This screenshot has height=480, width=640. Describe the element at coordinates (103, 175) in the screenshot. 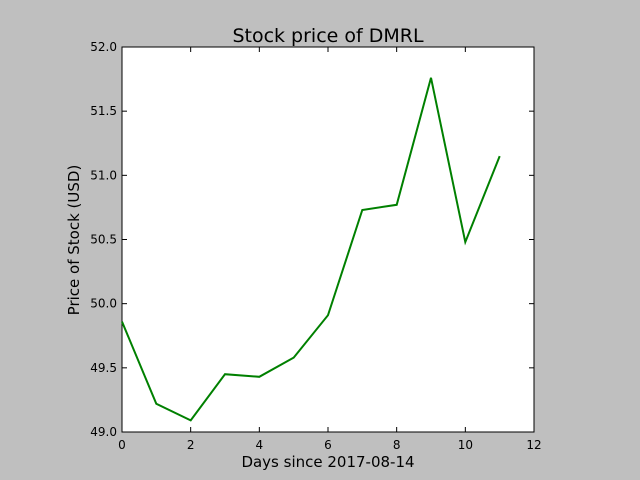

I see `y-tick-label: 51.0` at that location.